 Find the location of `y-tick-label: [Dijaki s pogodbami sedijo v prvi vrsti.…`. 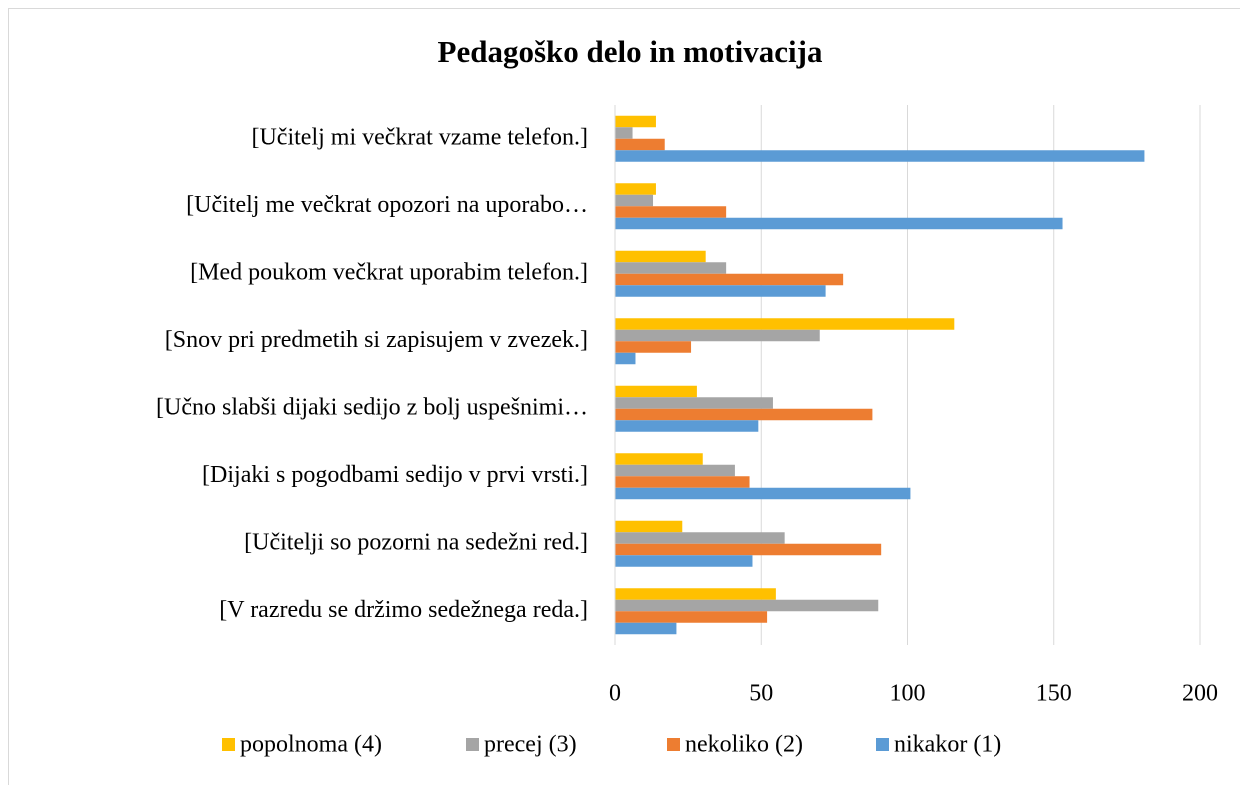

y-tick-label: [Dijaki s pogodbami sedijo v prvi vrsti.… is located at coordinates (395, 475).